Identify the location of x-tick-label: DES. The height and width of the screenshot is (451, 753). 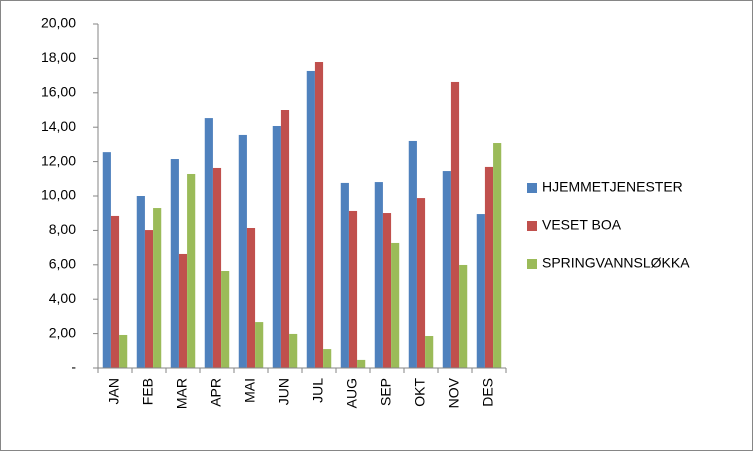
(488, 392).